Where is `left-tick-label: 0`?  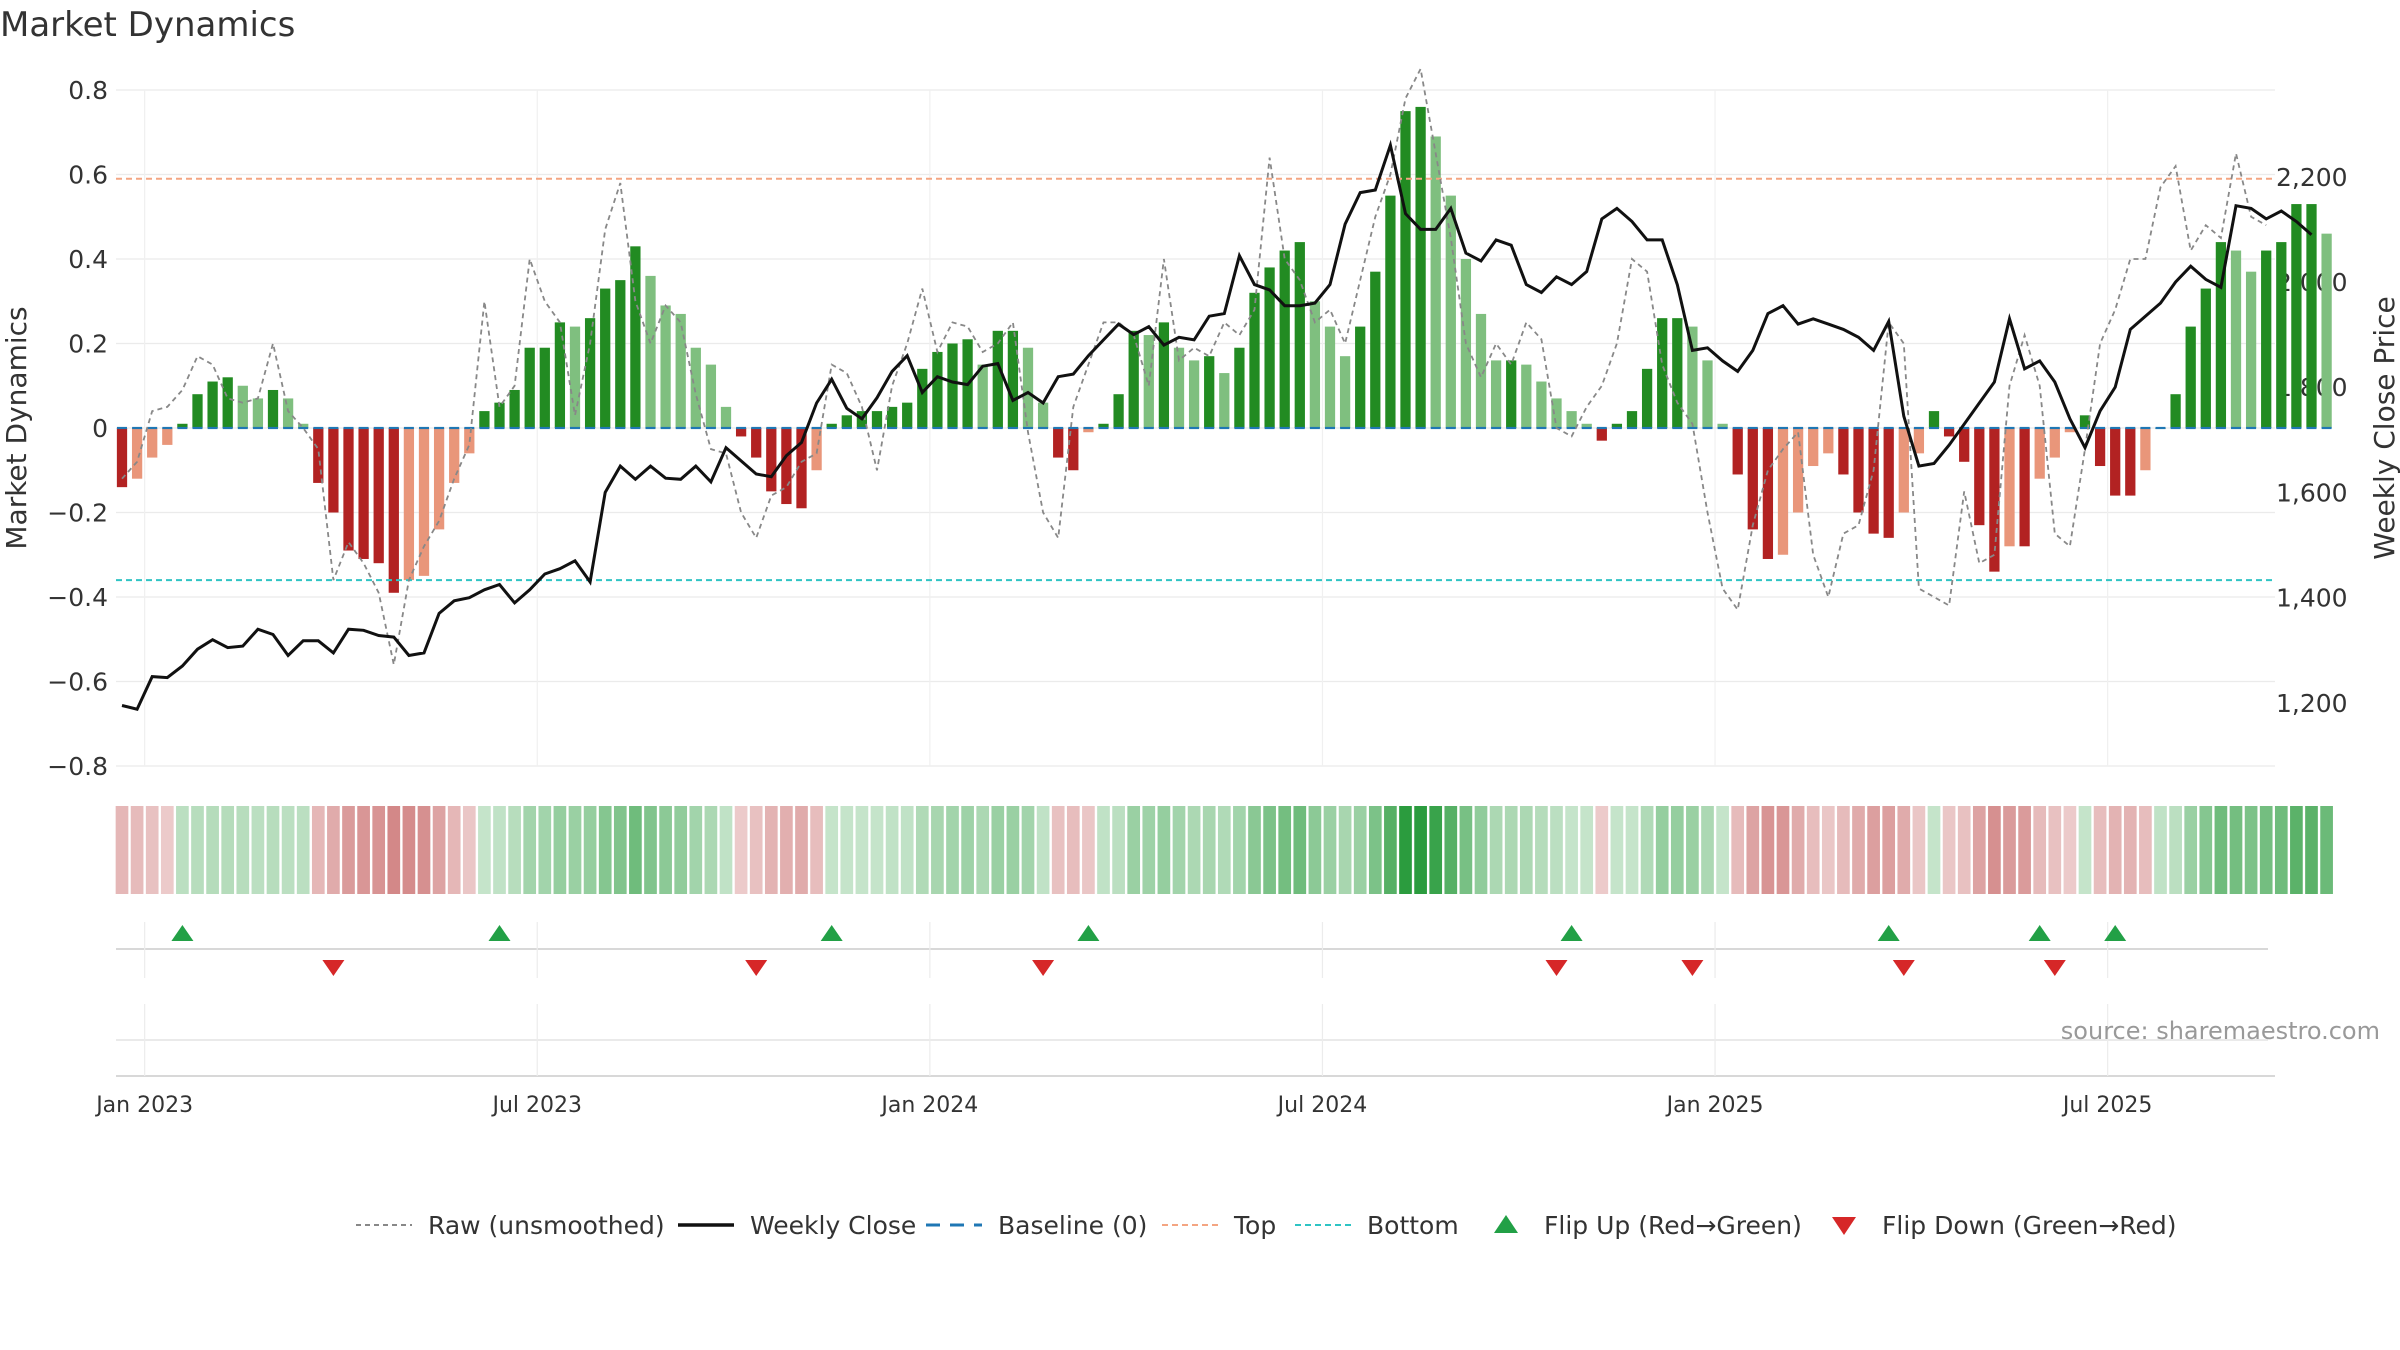 left-tick-label: 0 is located at coordinates (100, 428).